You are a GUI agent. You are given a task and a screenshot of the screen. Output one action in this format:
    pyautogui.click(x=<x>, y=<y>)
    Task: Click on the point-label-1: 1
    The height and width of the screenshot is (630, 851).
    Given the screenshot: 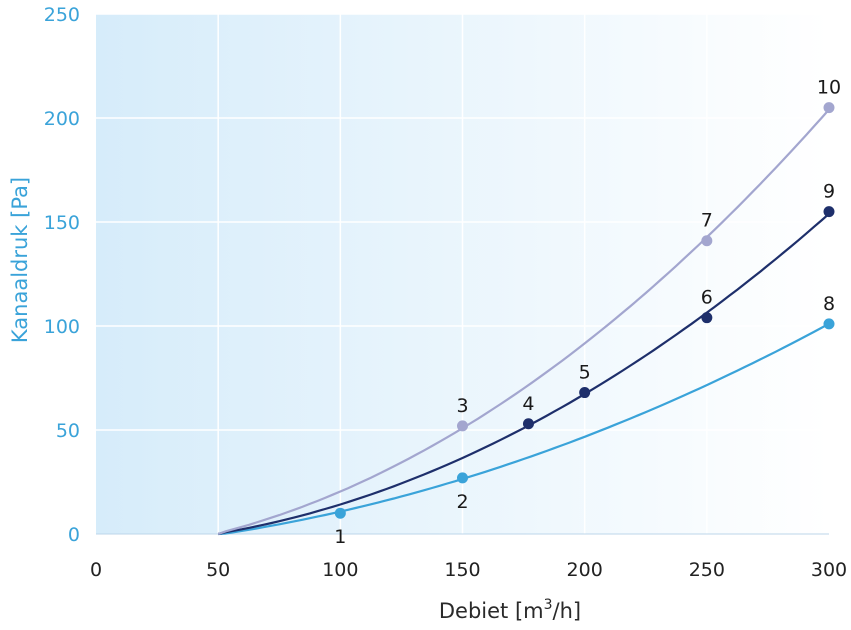 What is the action you would take?
    pyautogui.click(x=340, y=537)
    